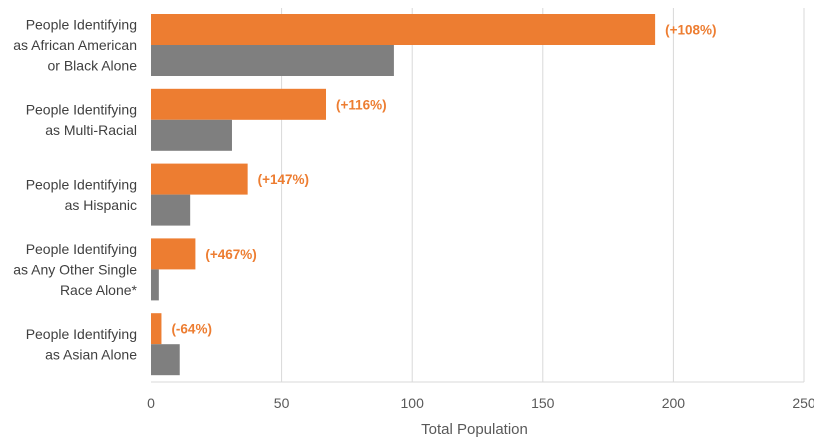 This screenshot has width=814, height=438. I want to click on category-label: as Any Other Single, so click(75, 269).